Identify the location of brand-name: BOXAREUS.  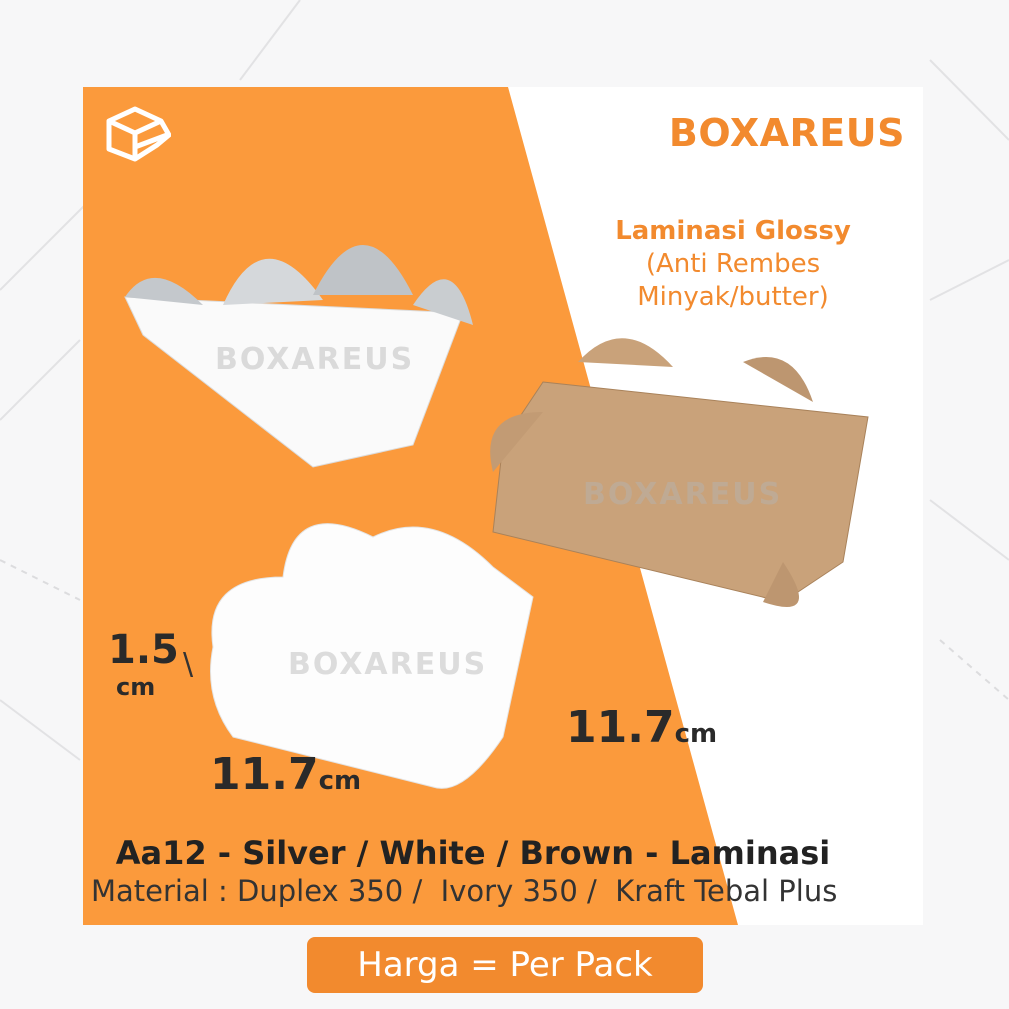
(786, 133).